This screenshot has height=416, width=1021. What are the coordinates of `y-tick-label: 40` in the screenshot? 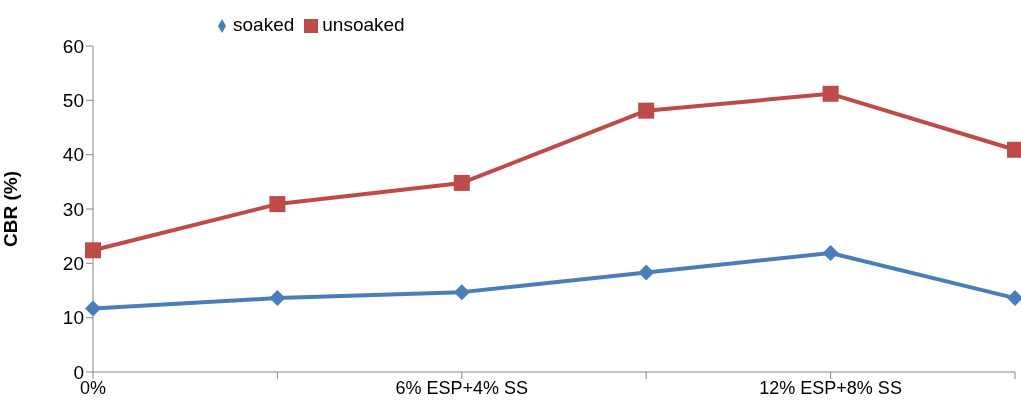 It's located at (73, 155).